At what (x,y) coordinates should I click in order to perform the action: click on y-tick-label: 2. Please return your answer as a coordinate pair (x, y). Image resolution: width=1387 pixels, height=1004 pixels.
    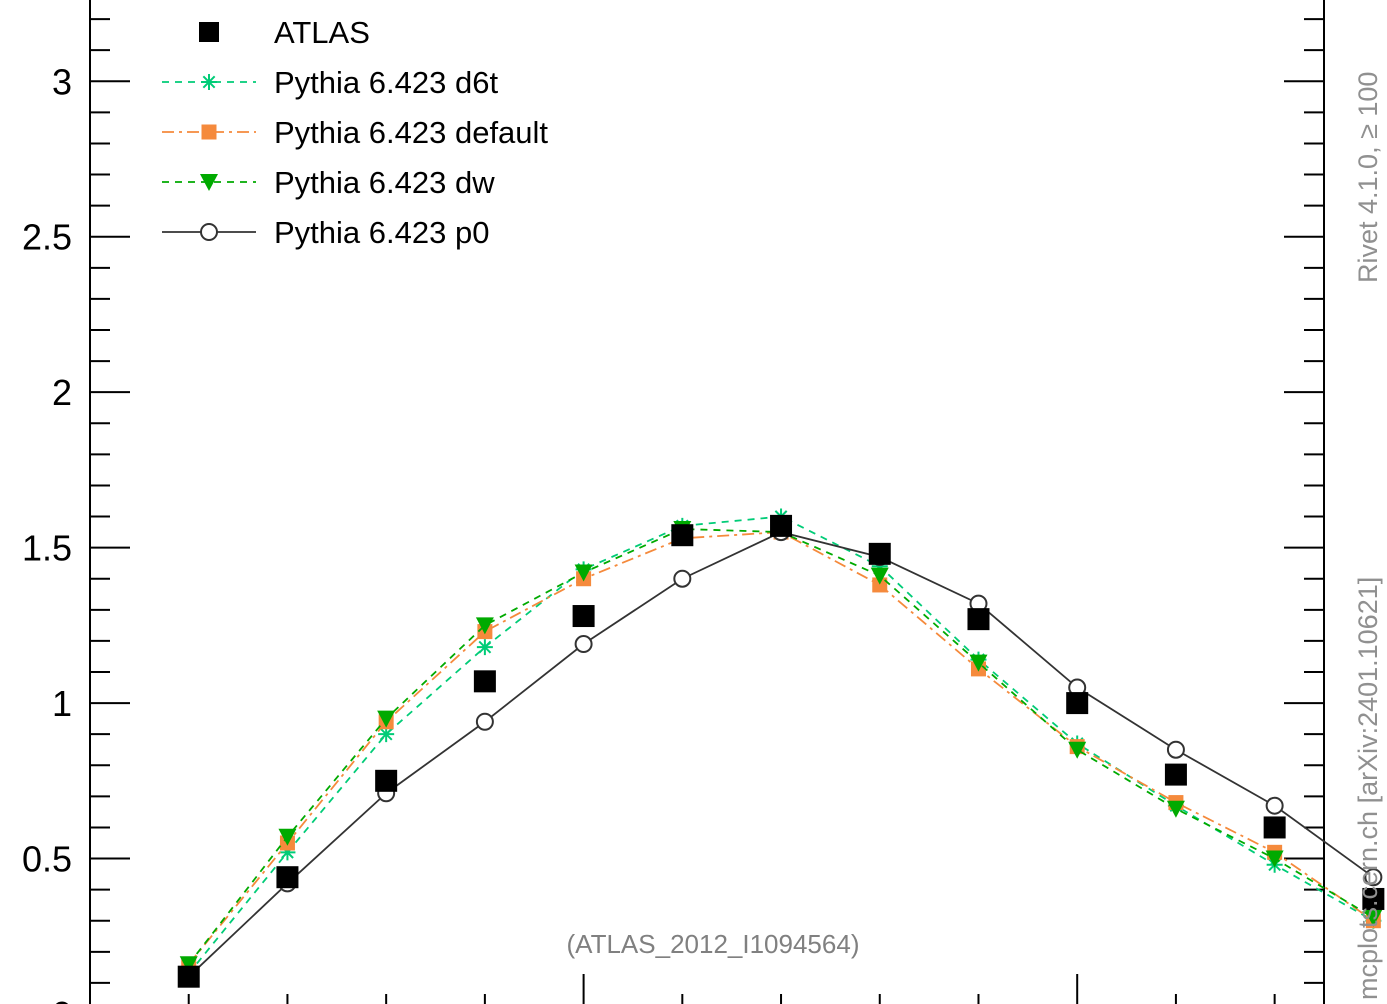
    Looking at the image, I should click on (62, 392).